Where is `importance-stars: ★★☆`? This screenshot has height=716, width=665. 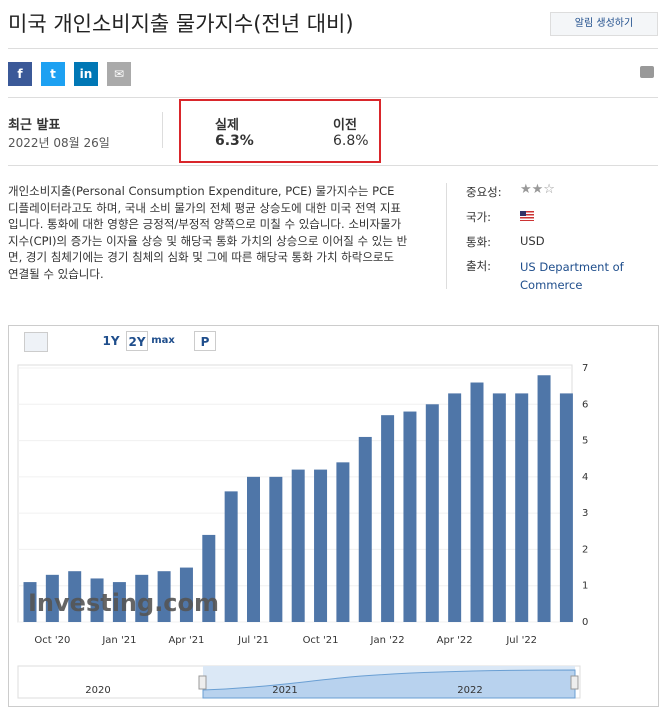
importance-stars: ★★☆ is located at coordinates (537, 189).